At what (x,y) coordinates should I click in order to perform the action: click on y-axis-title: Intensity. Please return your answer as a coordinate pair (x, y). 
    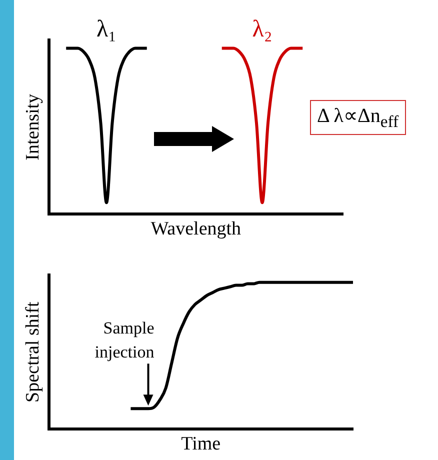
    Looking at the image, I should click on (33, 126).